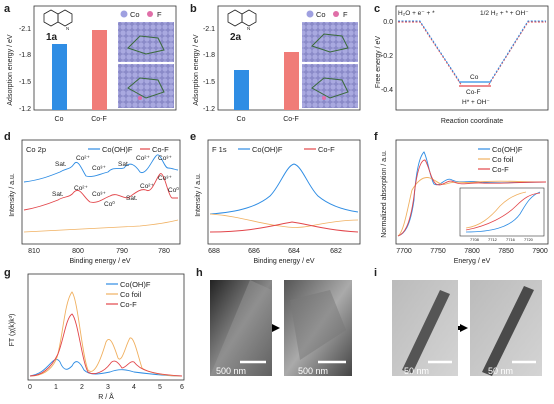 This screenshot has width=554, height=404. What do you see at coordinates (7, 9) in the screenshot?
I see `panel-a-label: a` at bounding box center [7, 9].